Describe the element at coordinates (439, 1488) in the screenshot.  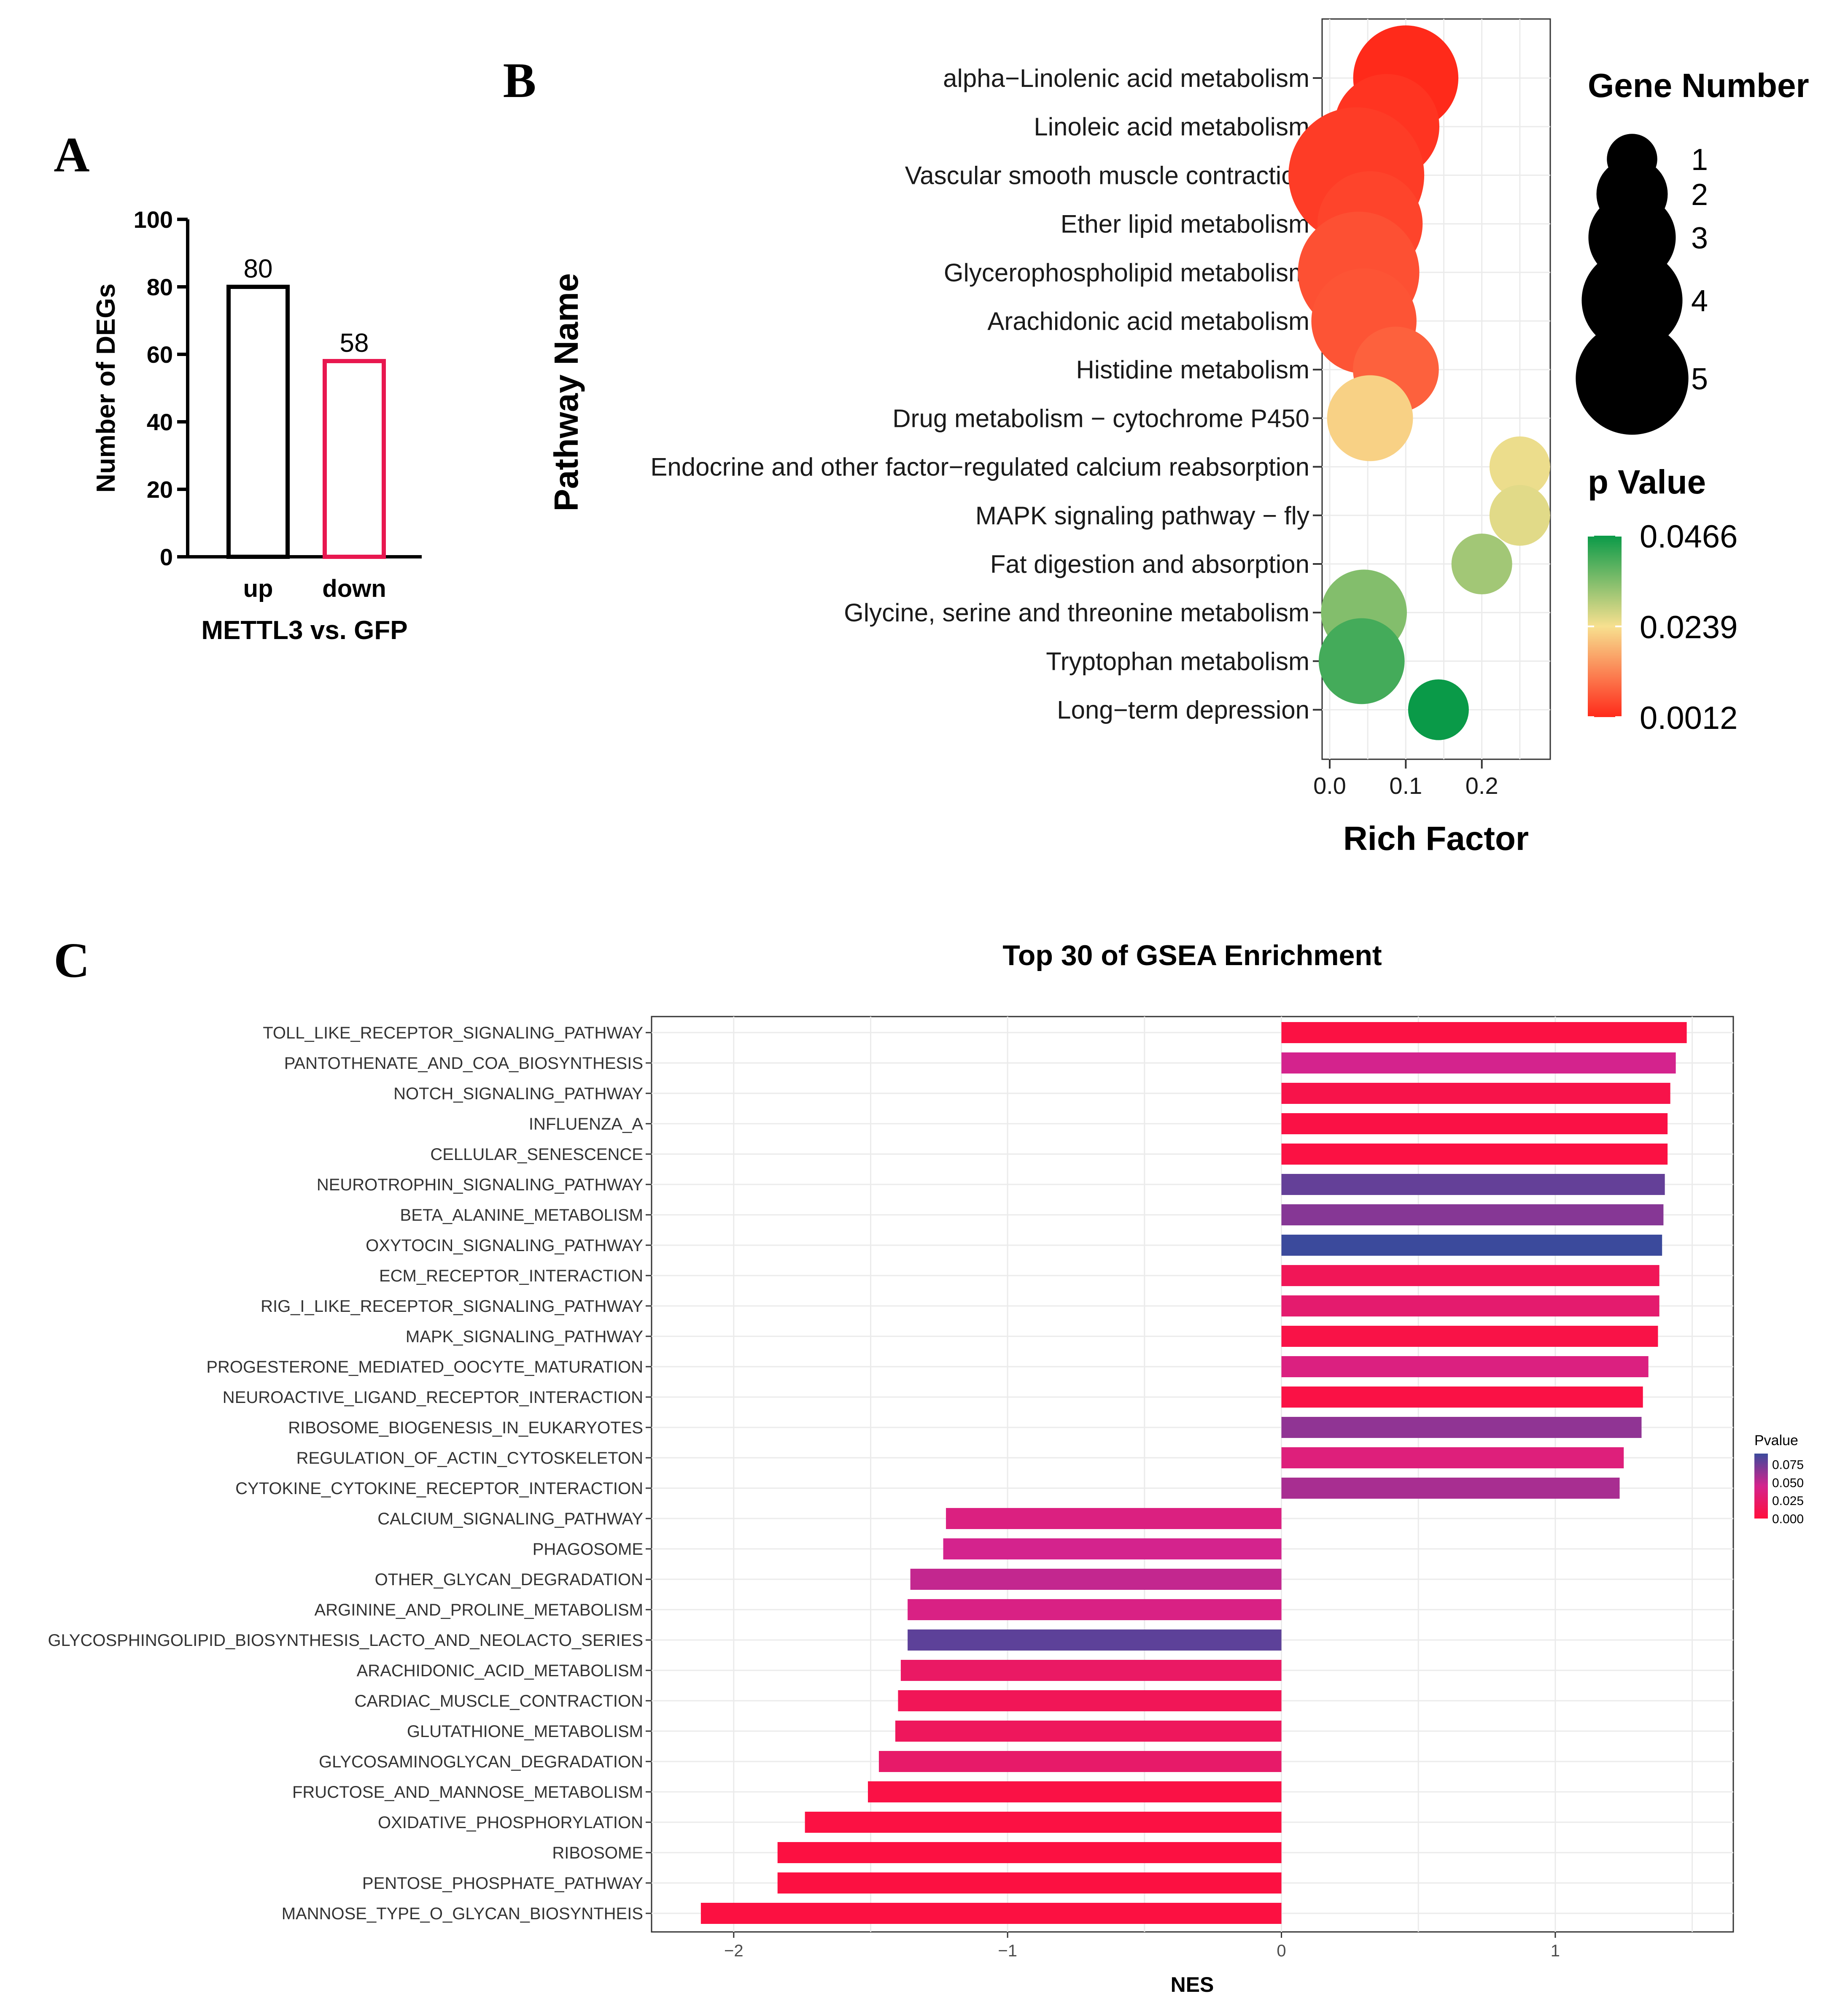
I see `c-y-tick-label: CYTOKINE_CYTOKINE_RECEPTOR_INTERACTION` at that location.